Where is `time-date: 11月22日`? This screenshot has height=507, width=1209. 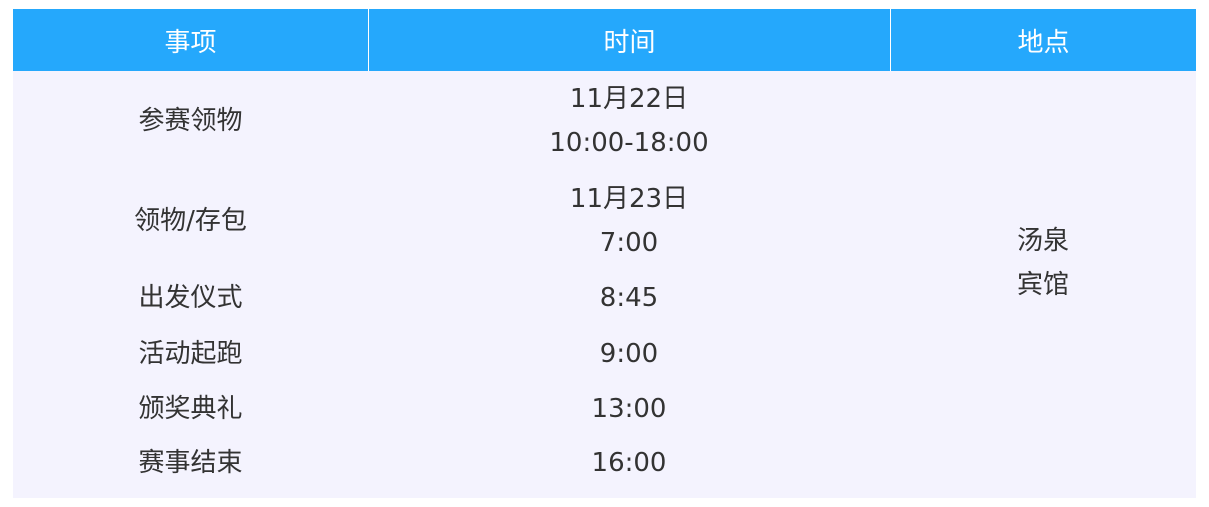
time-date: 11月22日 is located at coordinates (629, 99).